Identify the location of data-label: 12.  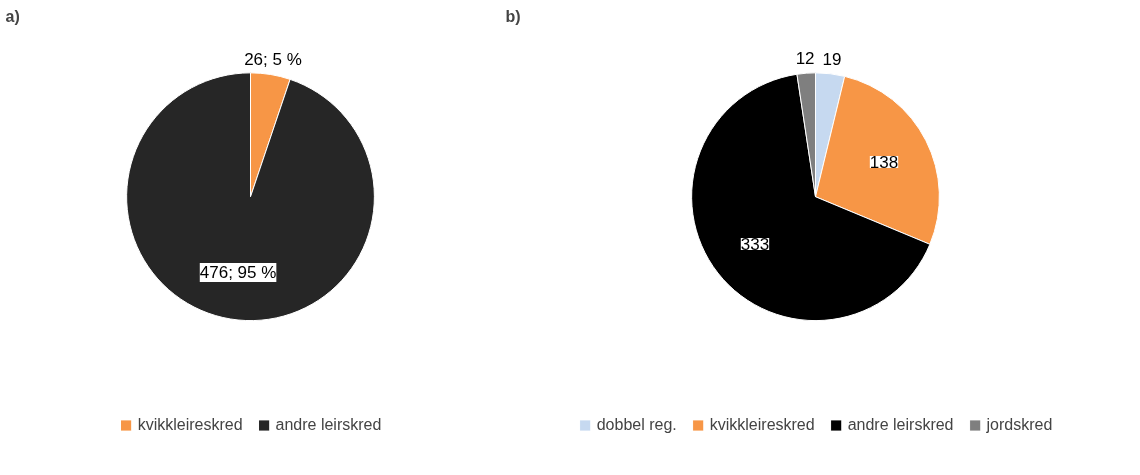
(805, 59).